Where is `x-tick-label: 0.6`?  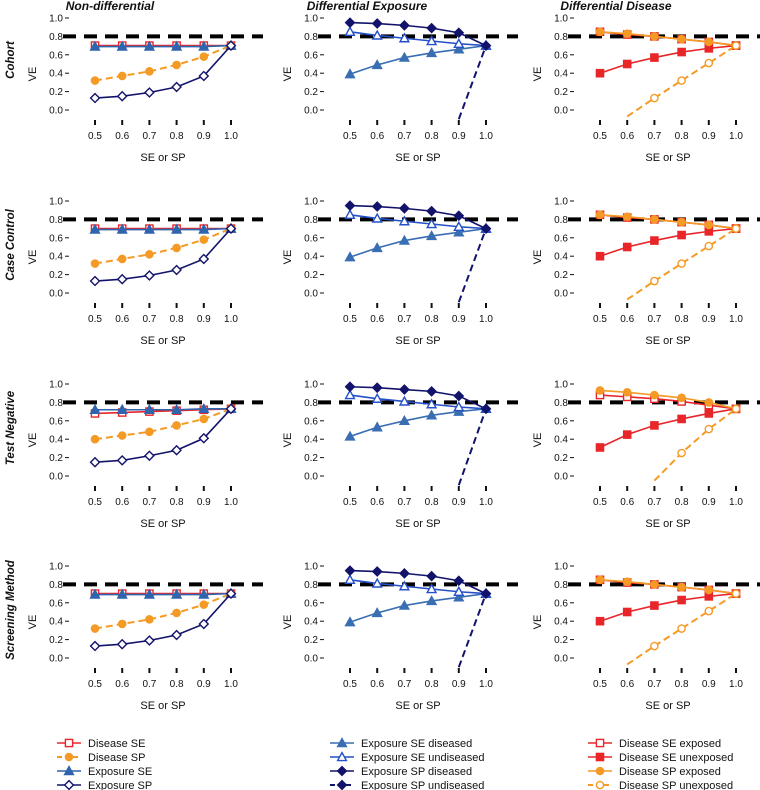
x-tick-label: 0.6 is located at coordinates (377, 502).